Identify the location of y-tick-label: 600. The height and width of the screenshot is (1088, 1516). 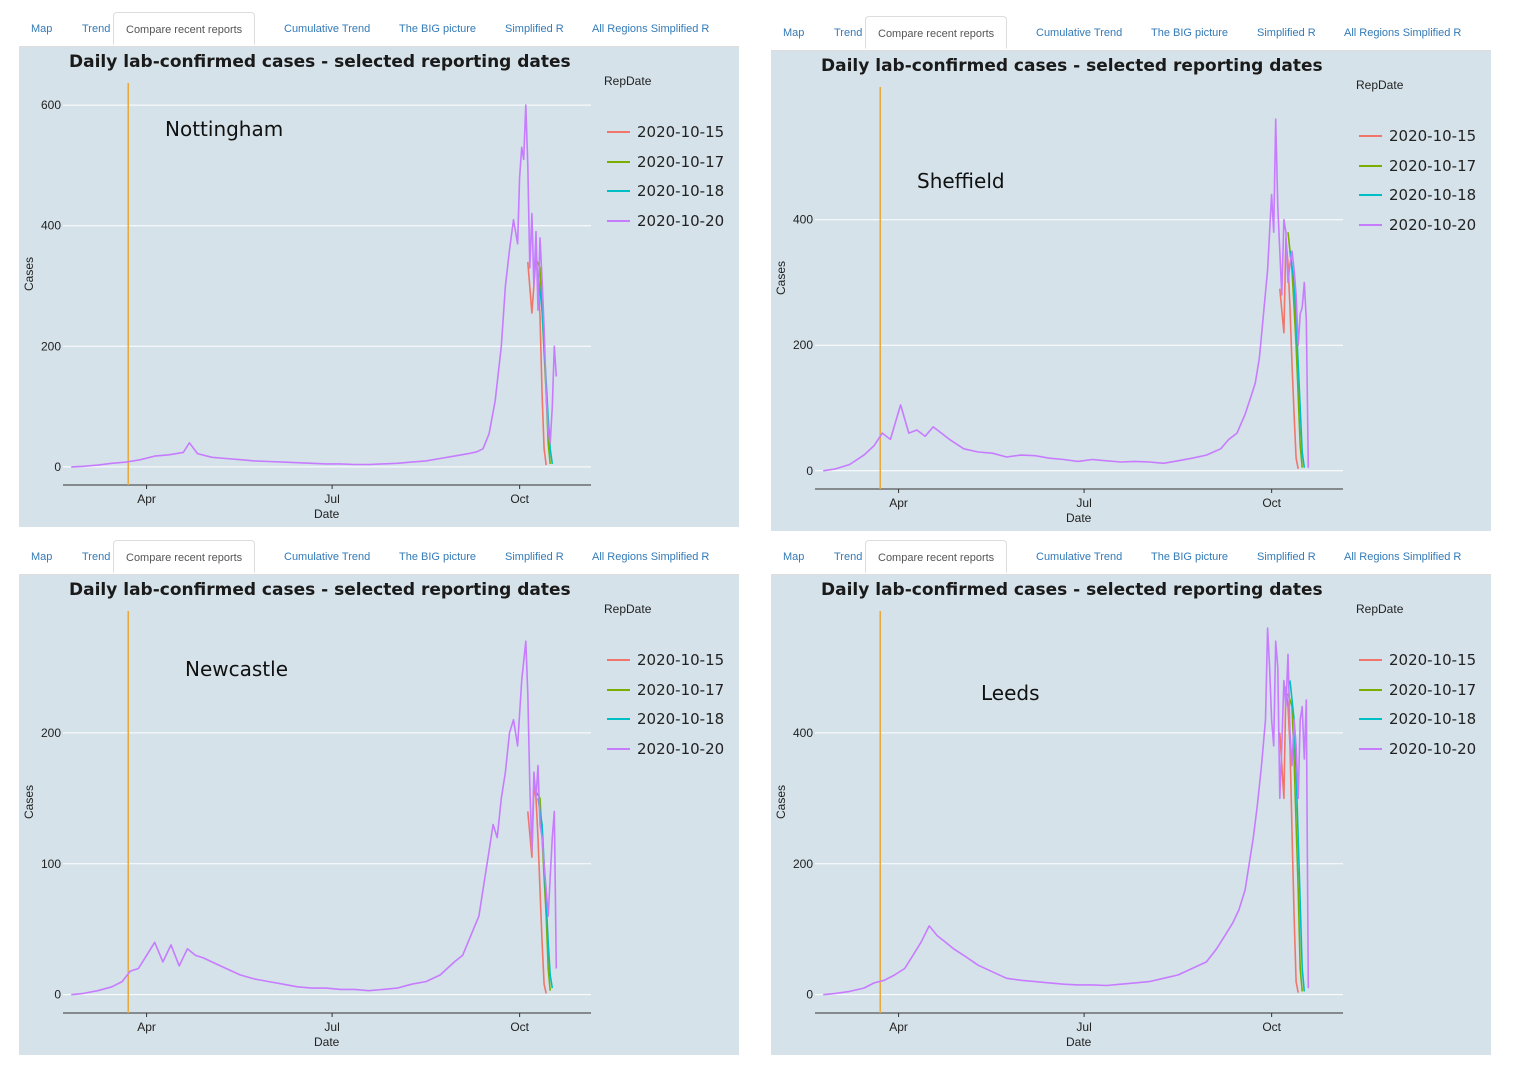
(51, 105).